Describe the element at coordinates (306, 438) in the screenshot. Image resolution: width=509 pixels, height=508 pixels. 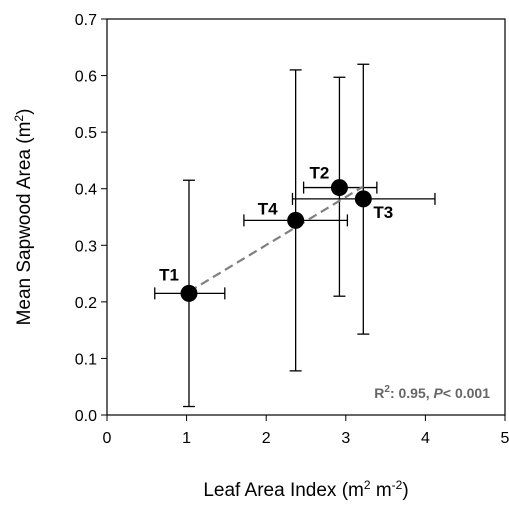
I see `x-tick-labels: 0 1 2 3 4 5` at that location.